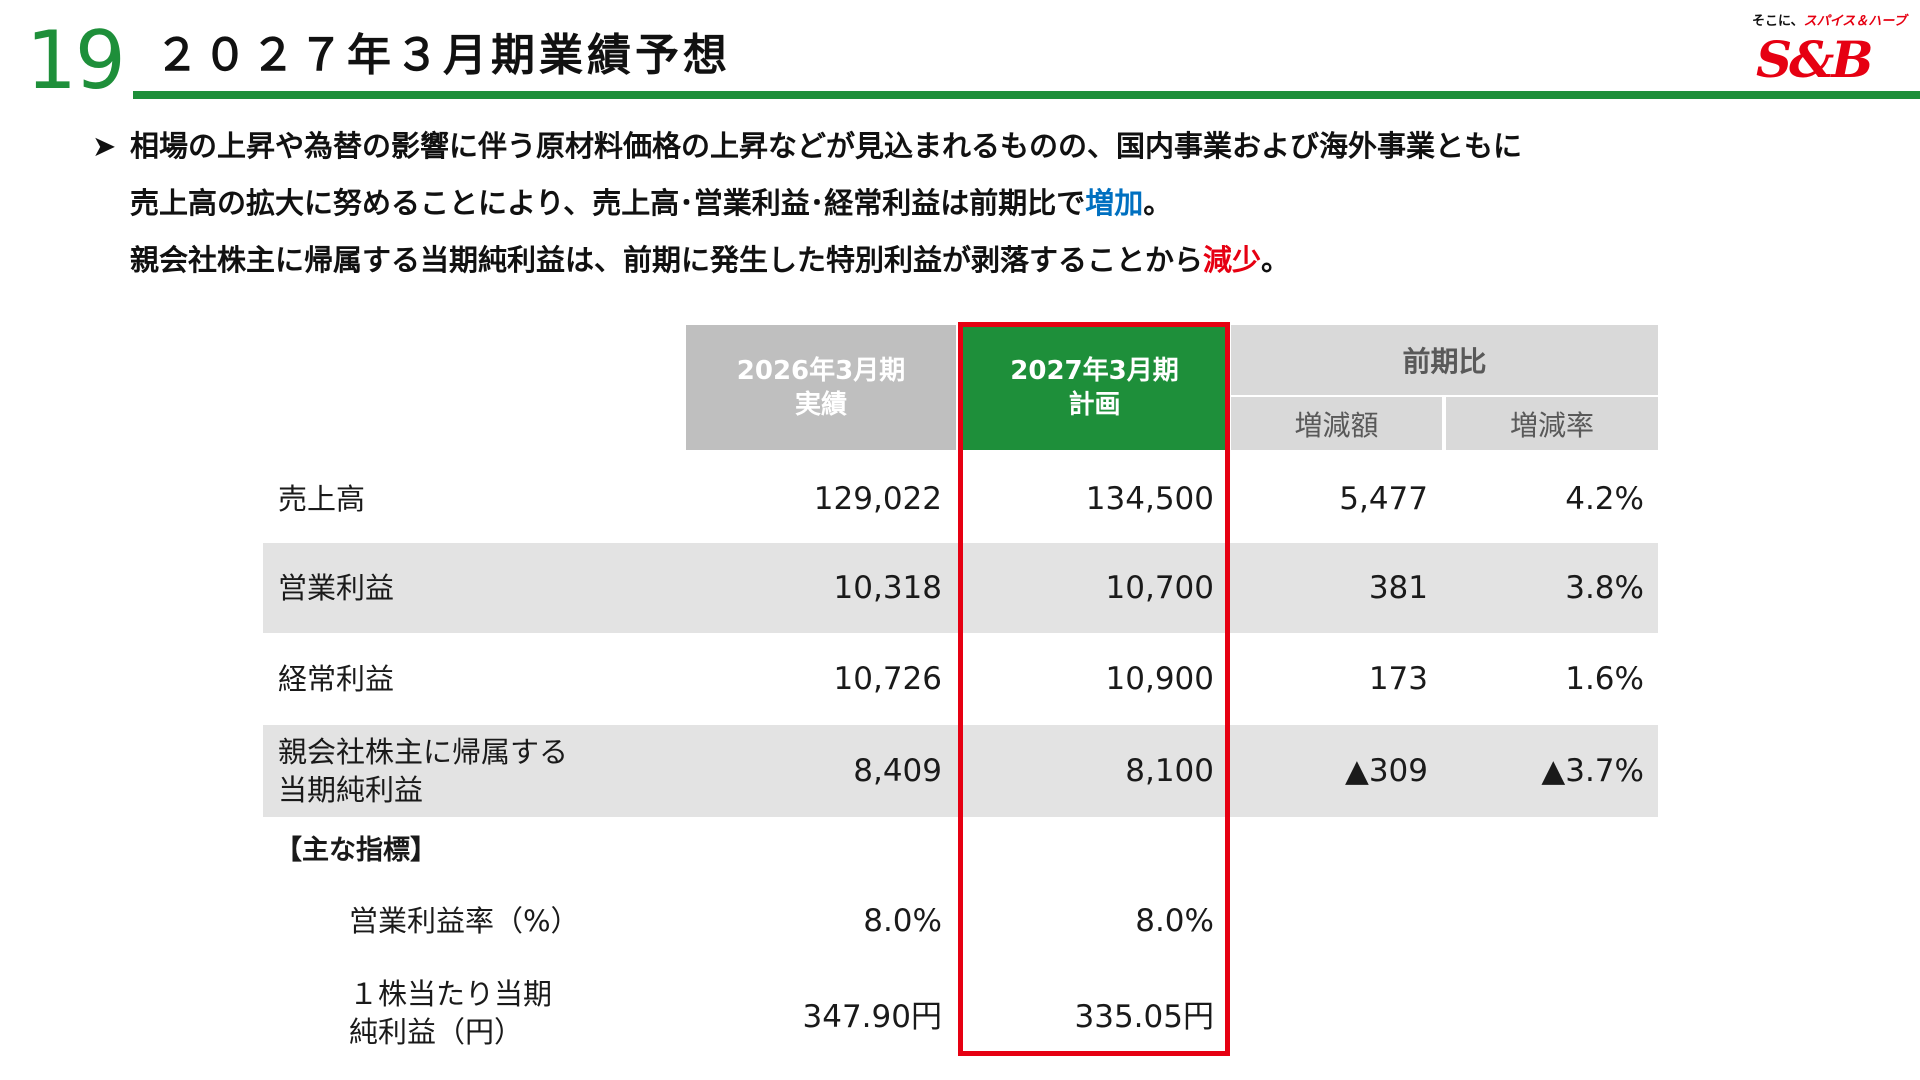 The height and width of the screenshot is (1080, 1920). What do you see at coordinates (887, 588) in the screenshot?
I see `value-operating-profit-prev: 10,318` at bounding box center [887, 588].